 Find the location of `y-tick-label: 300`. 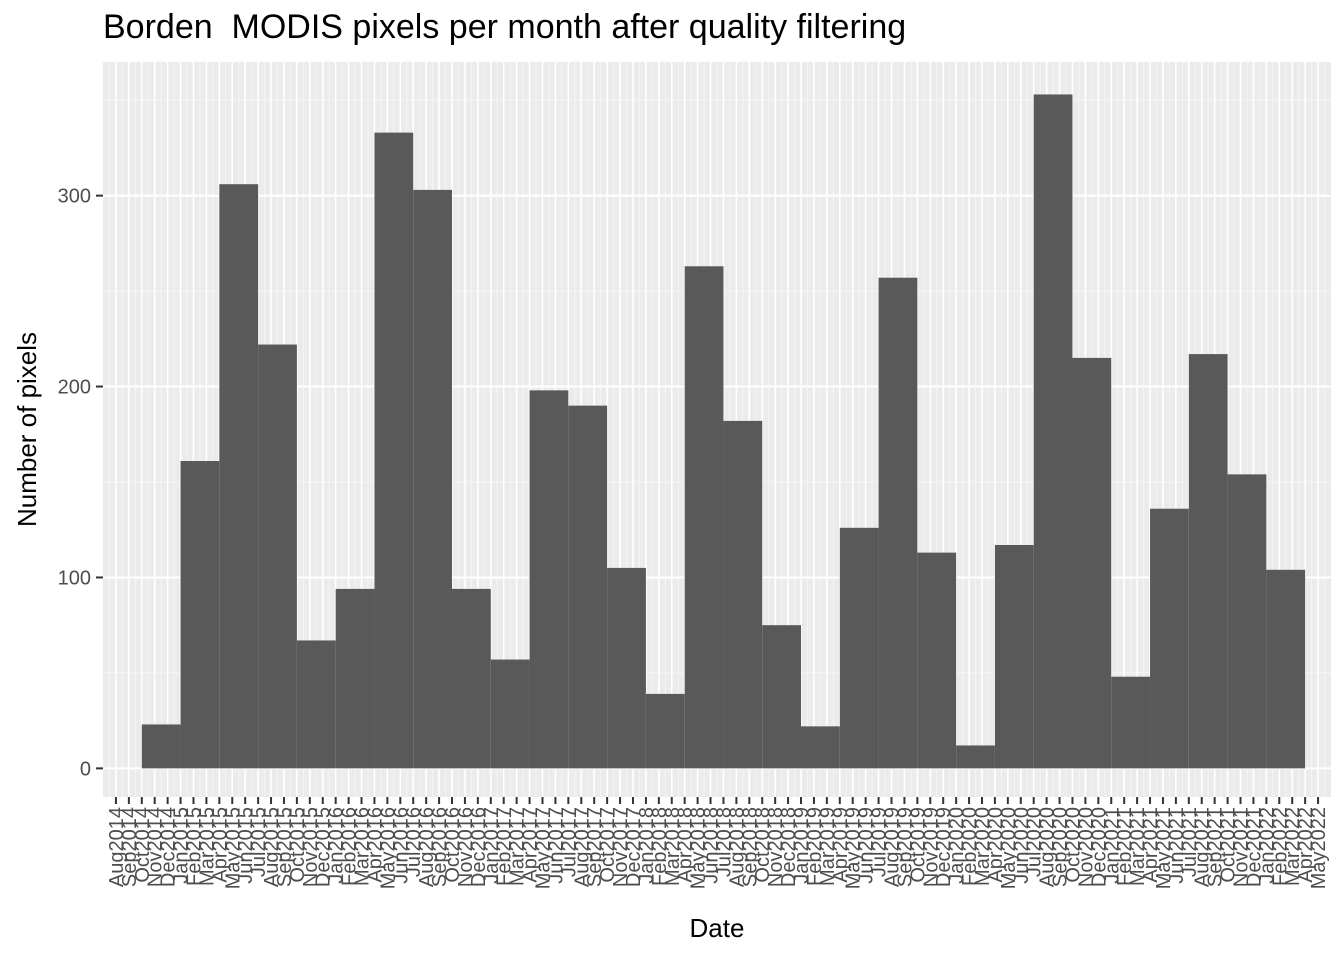

y-tick-label: 300 is located at coordinates (74, 197).